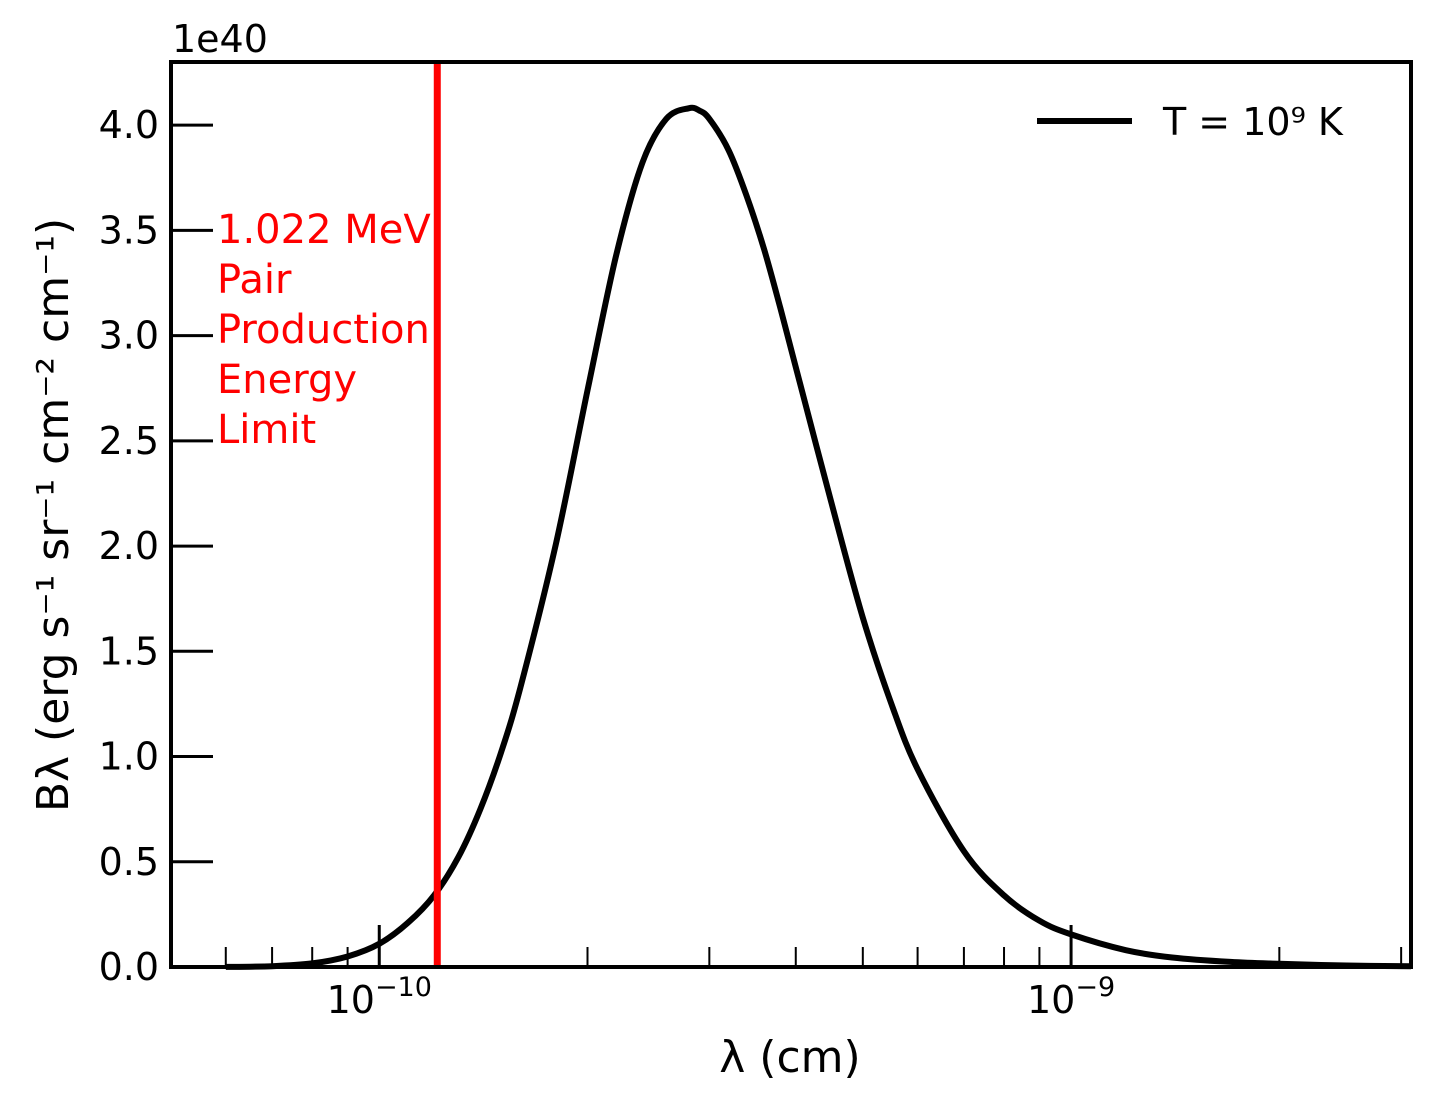 The image size is (1430, 1101). What do you see at coordinates (53, 515) in the screenshot?
I see `y-axis-label: Bλ (erg s⁻¹ sr⁻¹ cm⁻² cm⁻¹)` at bounding box center [53, 515].